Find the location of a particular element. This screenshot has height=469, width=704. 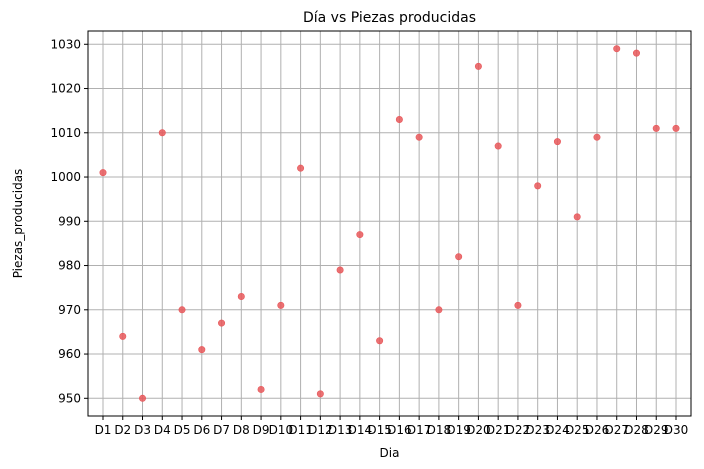

x-tick-label: D22 is located at coordinates (518, 430).